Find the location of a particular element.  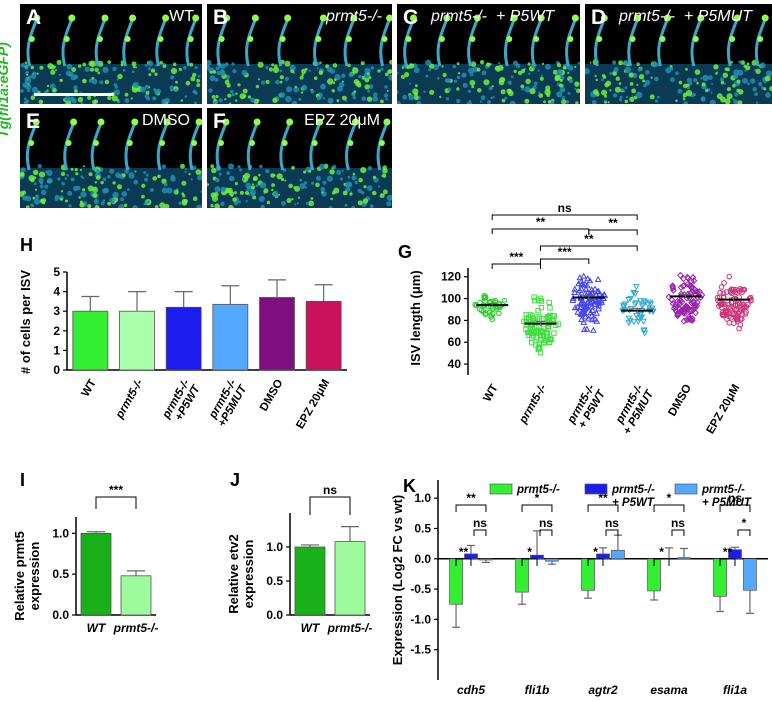

vessel-band is located at coordinates (678, 84).